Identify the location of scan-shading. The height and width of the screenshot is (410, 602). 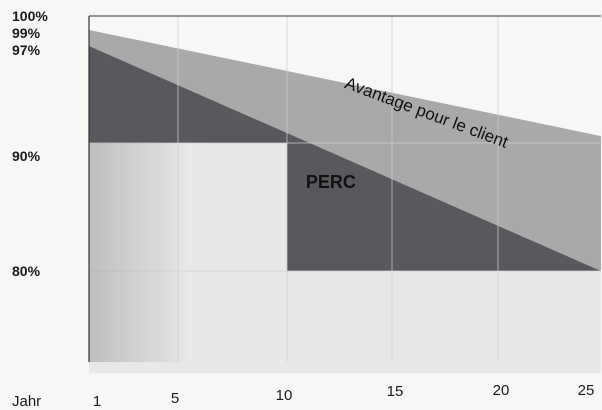
(149, 252).